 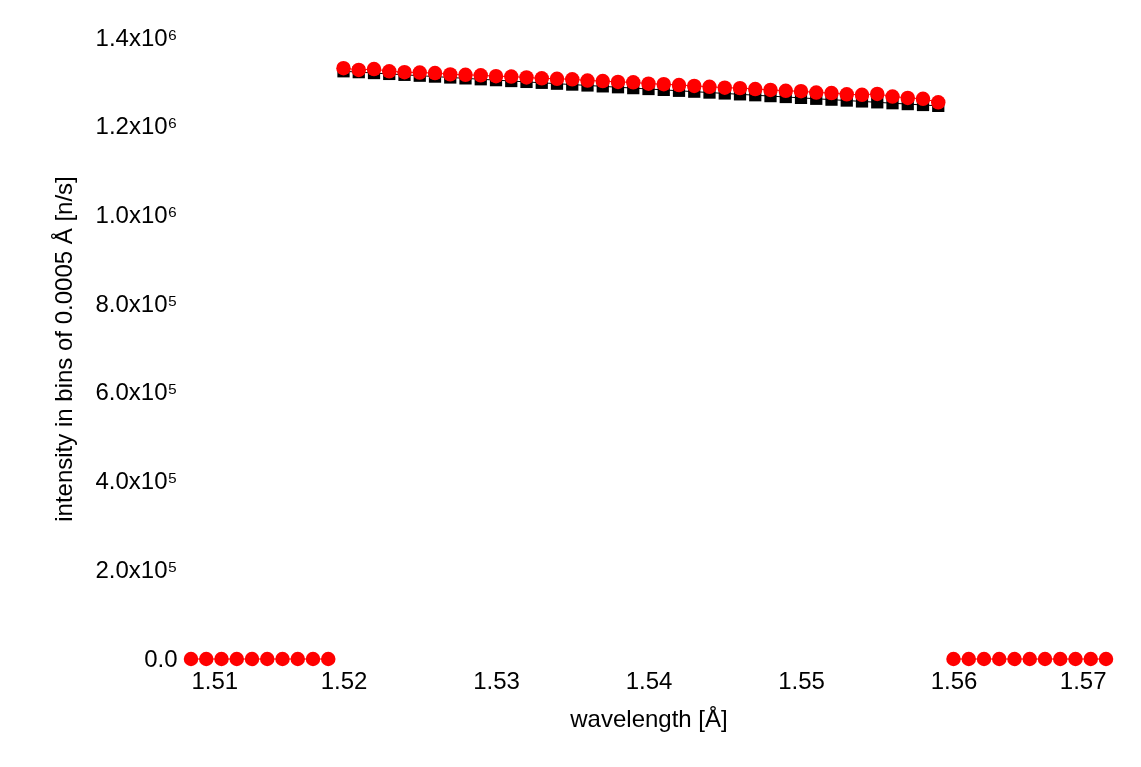 I want to click on x-tick-label: 1.54, so click(x=649, y=680).